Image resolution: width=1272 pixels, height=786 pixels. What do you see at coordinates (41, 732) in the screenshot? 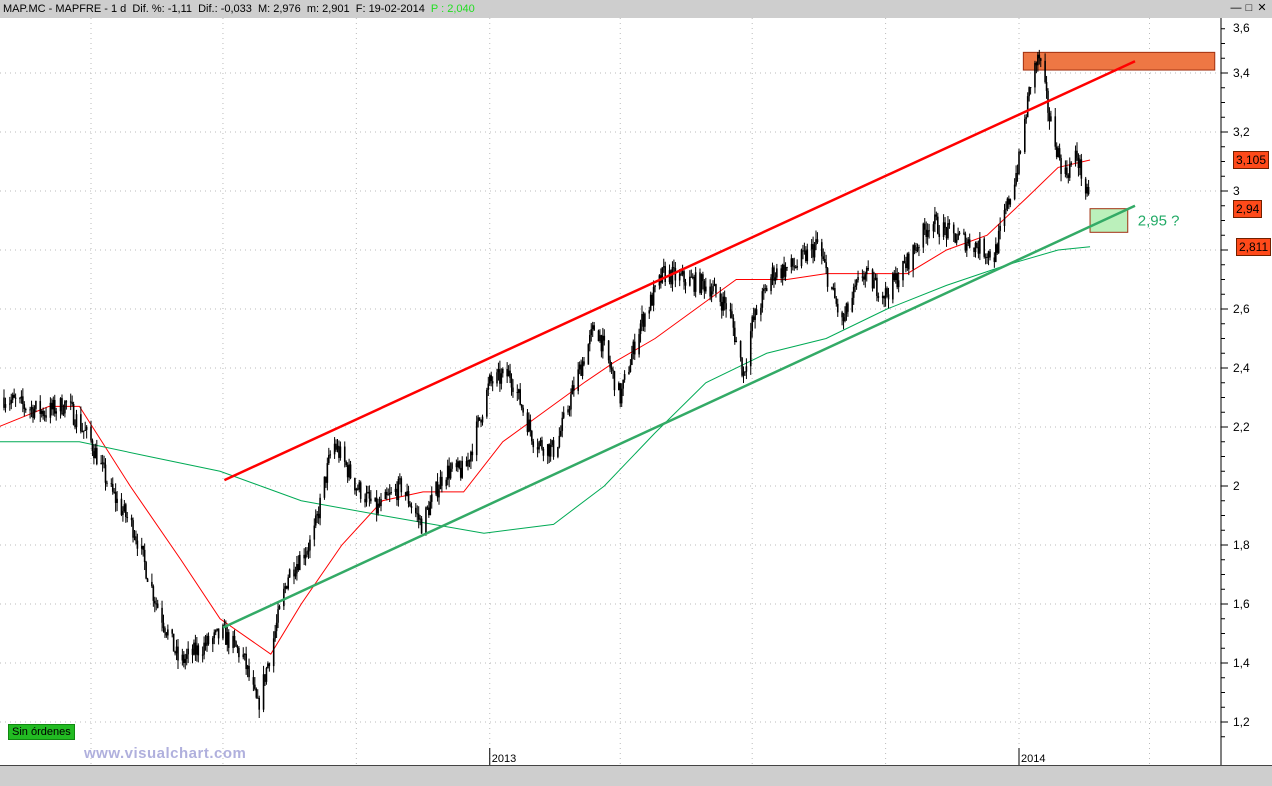
I see `orders-status-badge: Sin órdenes` at bounding box center [41, 732].